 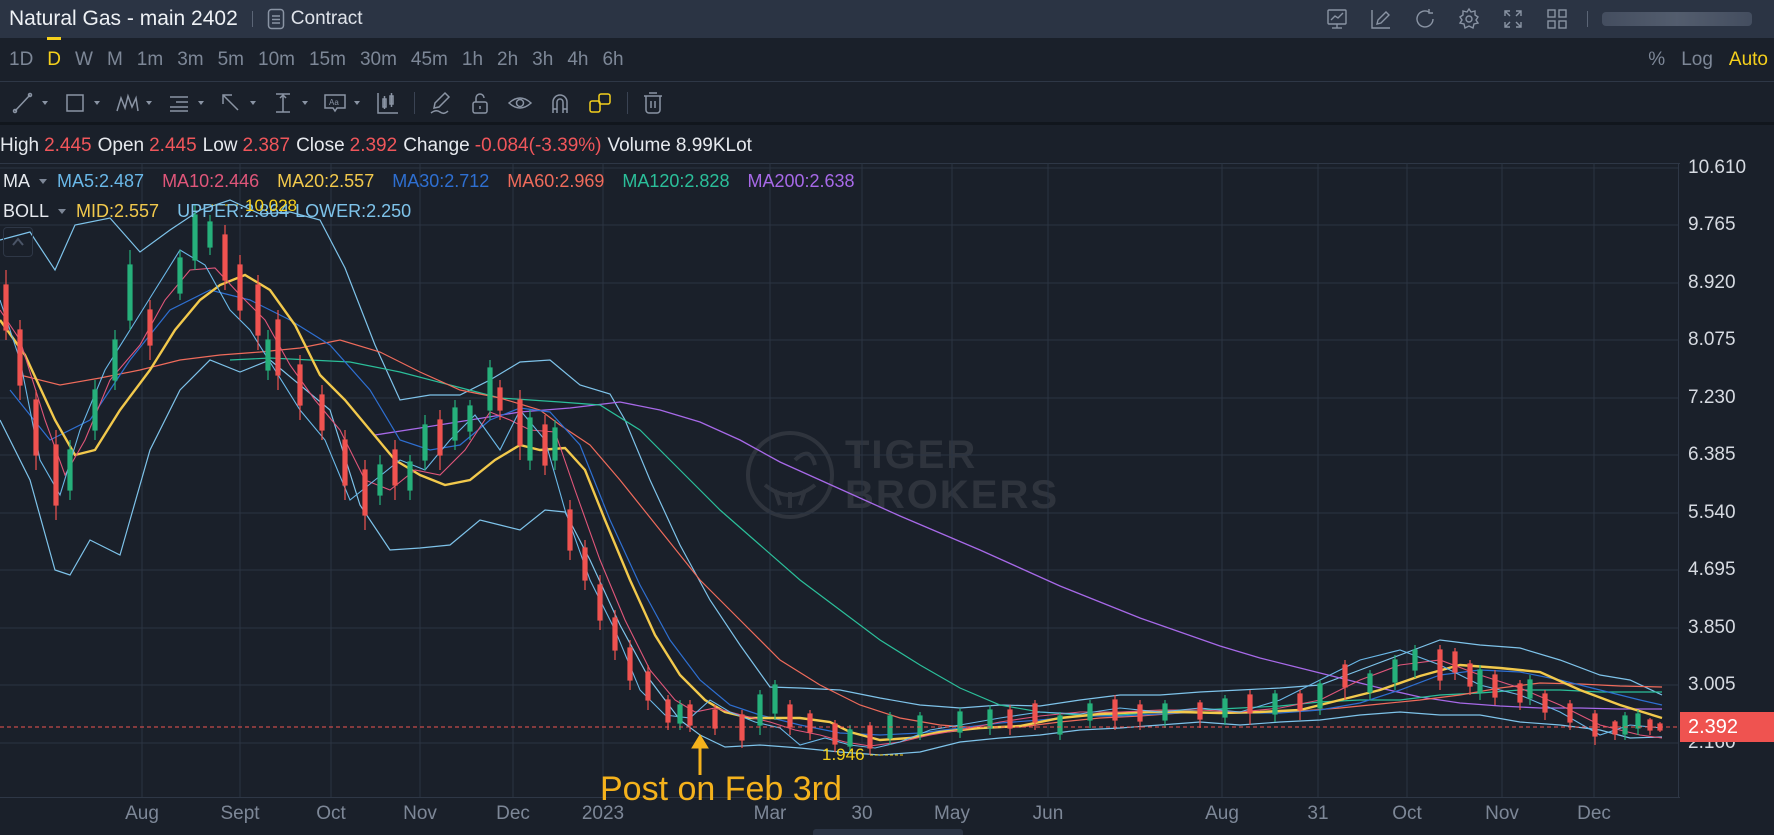 What do you see at coordinates (578, 59) in the screenshot?
I see `timeframe-4h: 4h` at bounding box center [578, 59].